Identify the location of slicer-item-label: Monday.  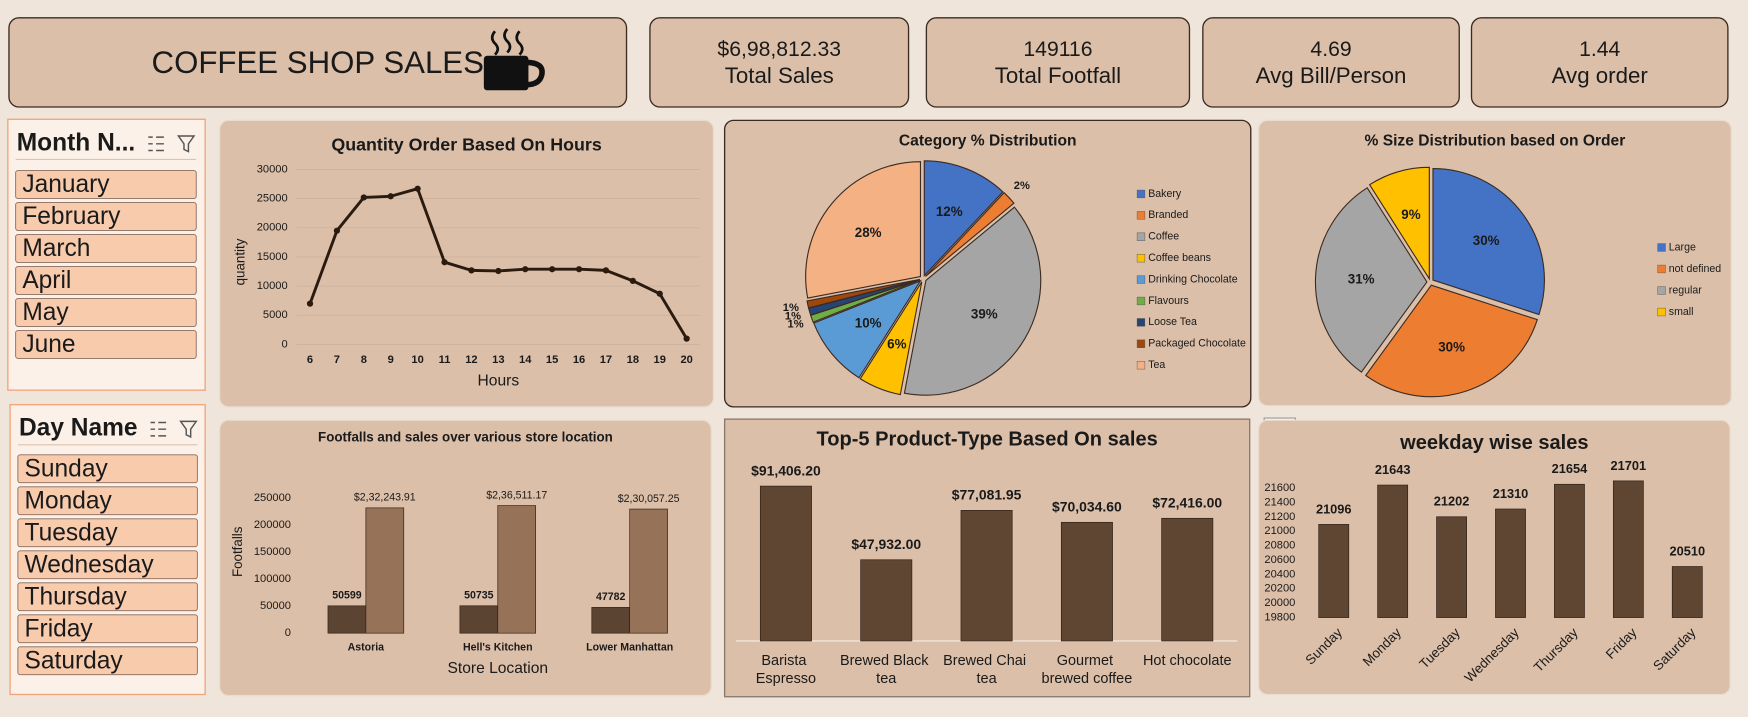
(69, 500).